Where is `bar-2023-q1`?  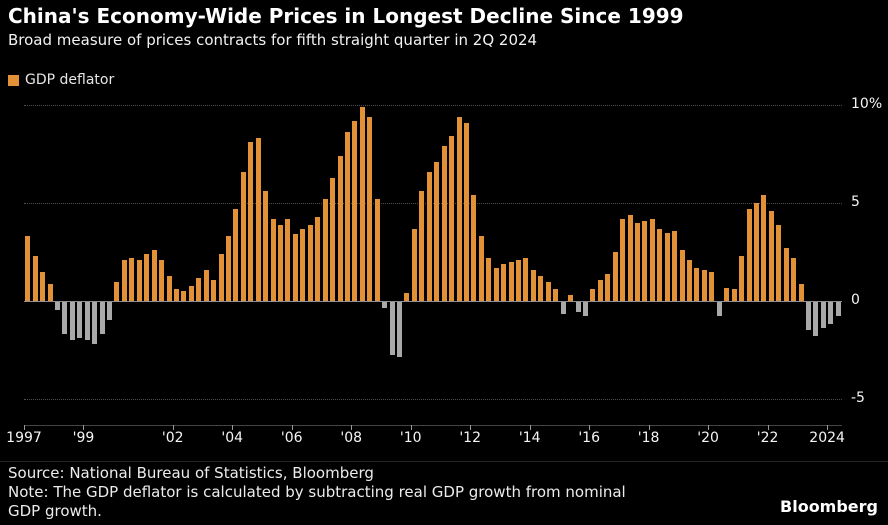 bar-2023-q1 is located at coordinates (801, 292).